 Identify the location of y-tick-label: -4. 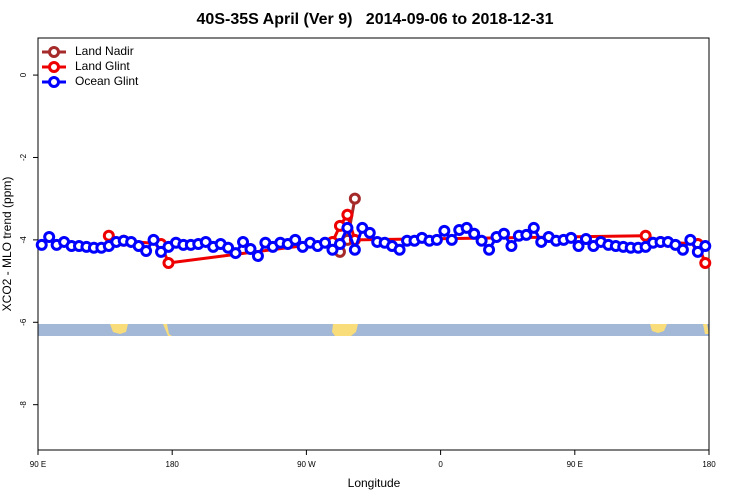
(23, 240).